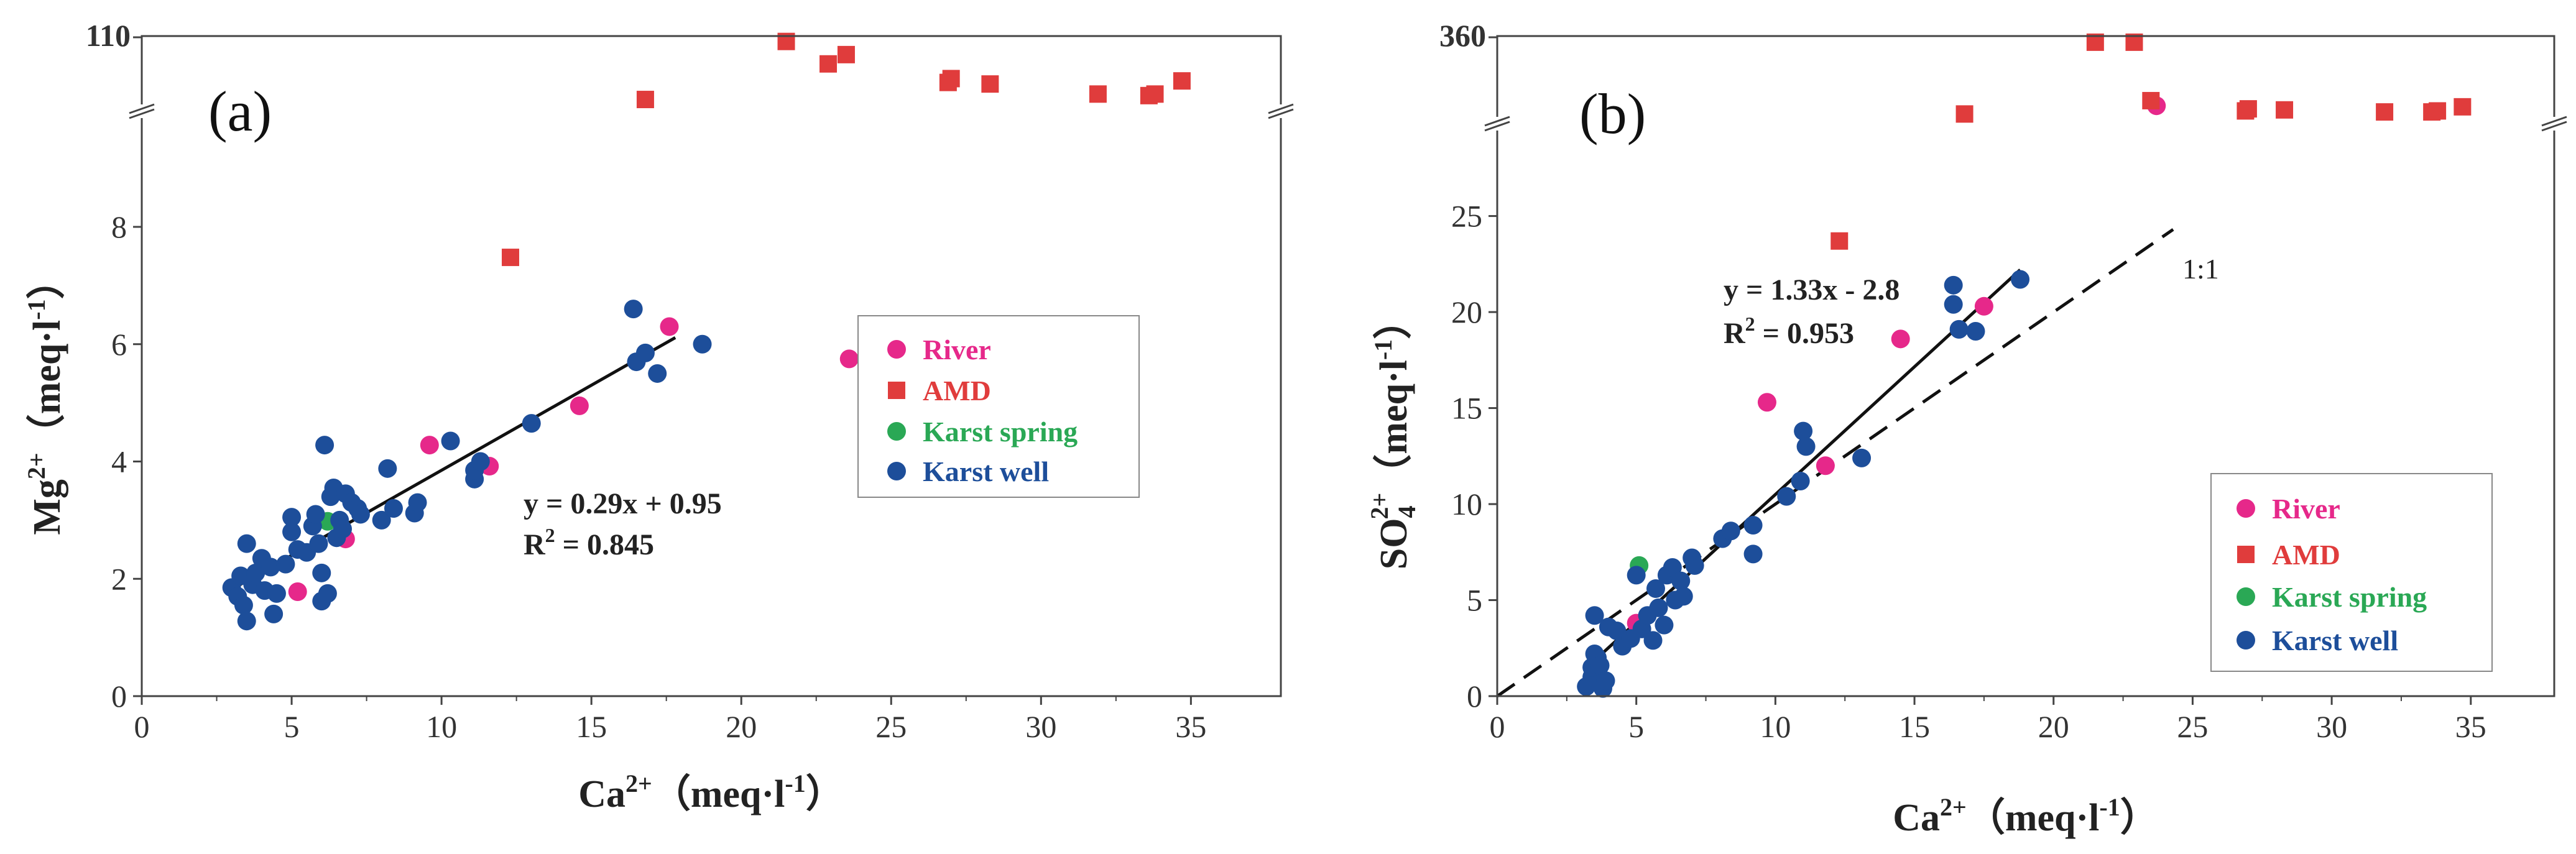 Image resolution: width=2576 pixels, height=854 pixels. Describe the element at coordinates (240, 112) in the screenshot. I see `panel-a-label: (a)` at that location.